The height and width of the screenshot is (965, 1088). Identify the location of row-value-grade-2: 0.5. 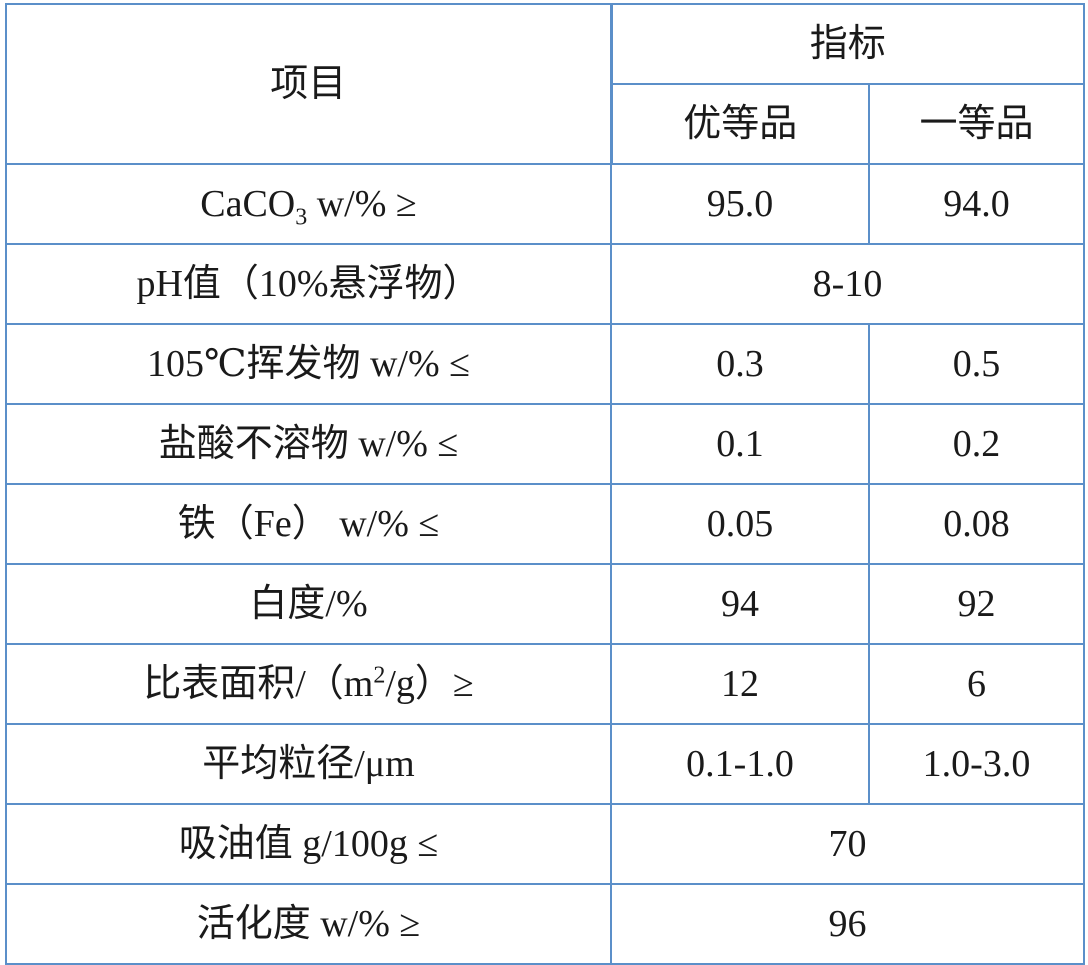
(976, 364).